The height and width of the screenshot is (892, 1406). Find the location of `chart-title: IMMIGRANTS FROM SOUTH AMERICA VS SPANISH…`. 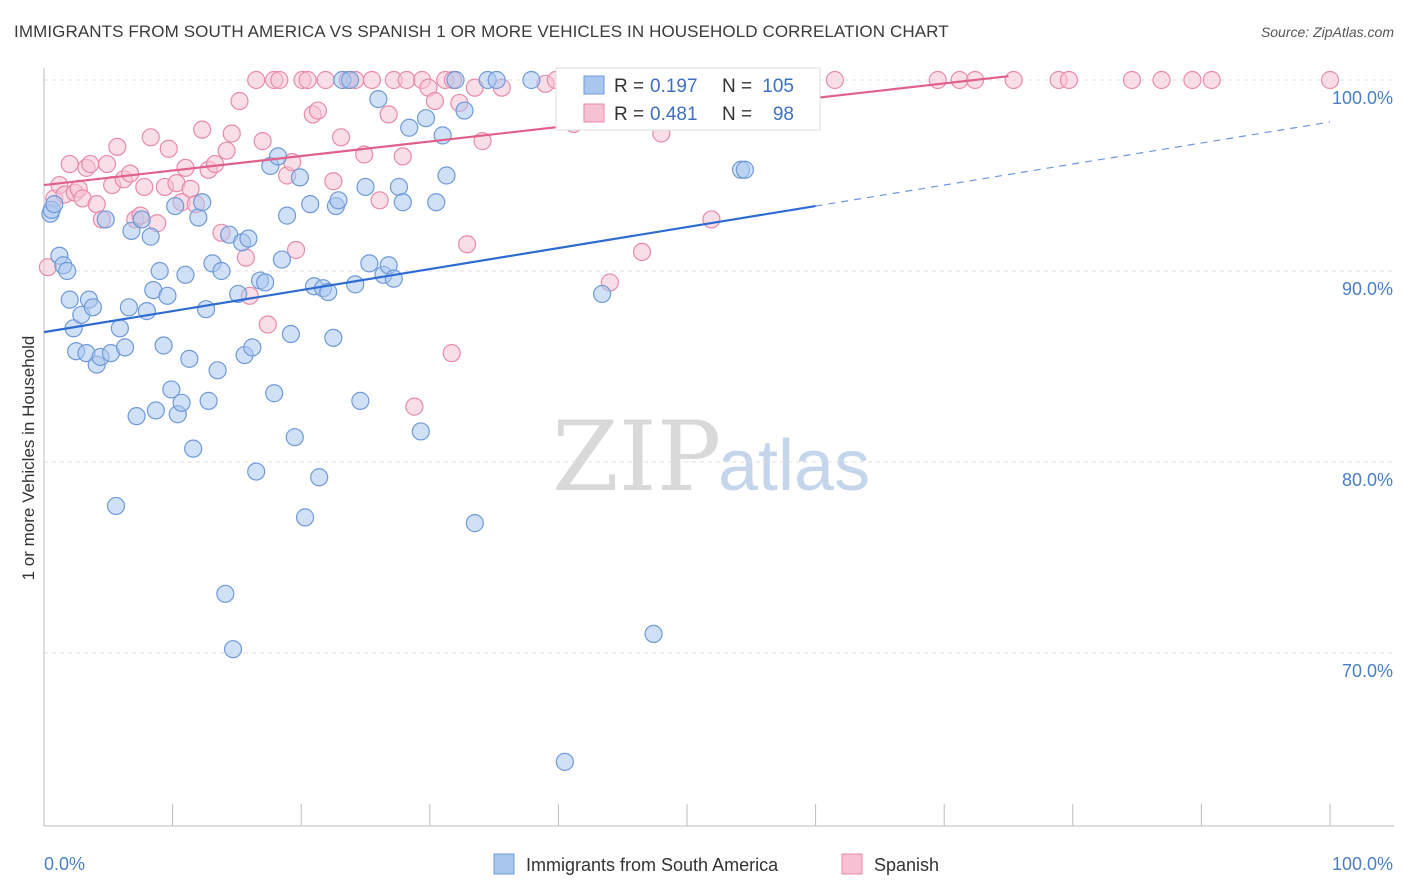

chart-title: IMMIGRANTS FROM SOUTH AMERICA VS SPANISH… is located at coordinates (481, 31).